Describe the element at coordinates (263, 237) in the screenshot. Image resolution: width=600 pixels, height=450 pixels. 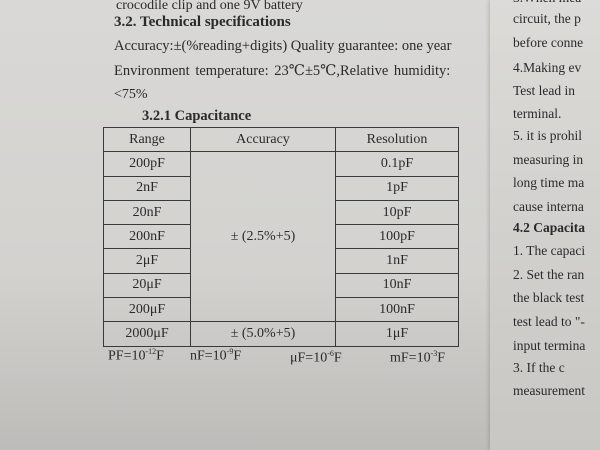
I see `accuracy-cell: ± (2.5%+5)` at that location.